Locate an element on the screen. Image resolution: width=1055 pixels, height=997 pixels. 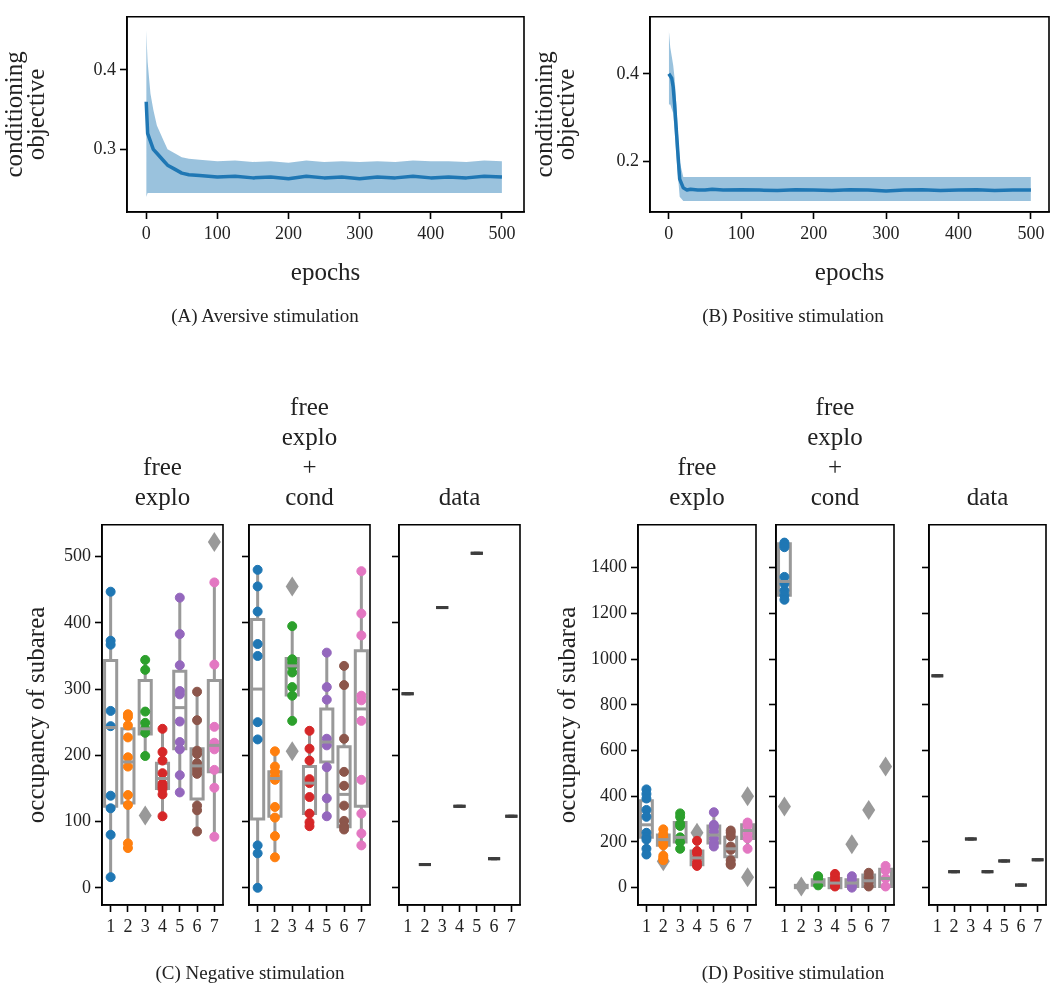
y-tick-label: 0.3 is located at coordinates (104, 148).